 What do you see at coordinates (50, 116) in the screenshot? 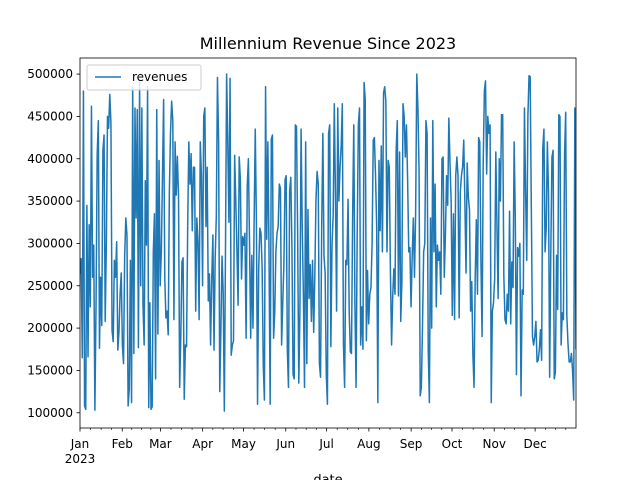
I see `y-tick-label: 450000` at bounding box center [50, 116].